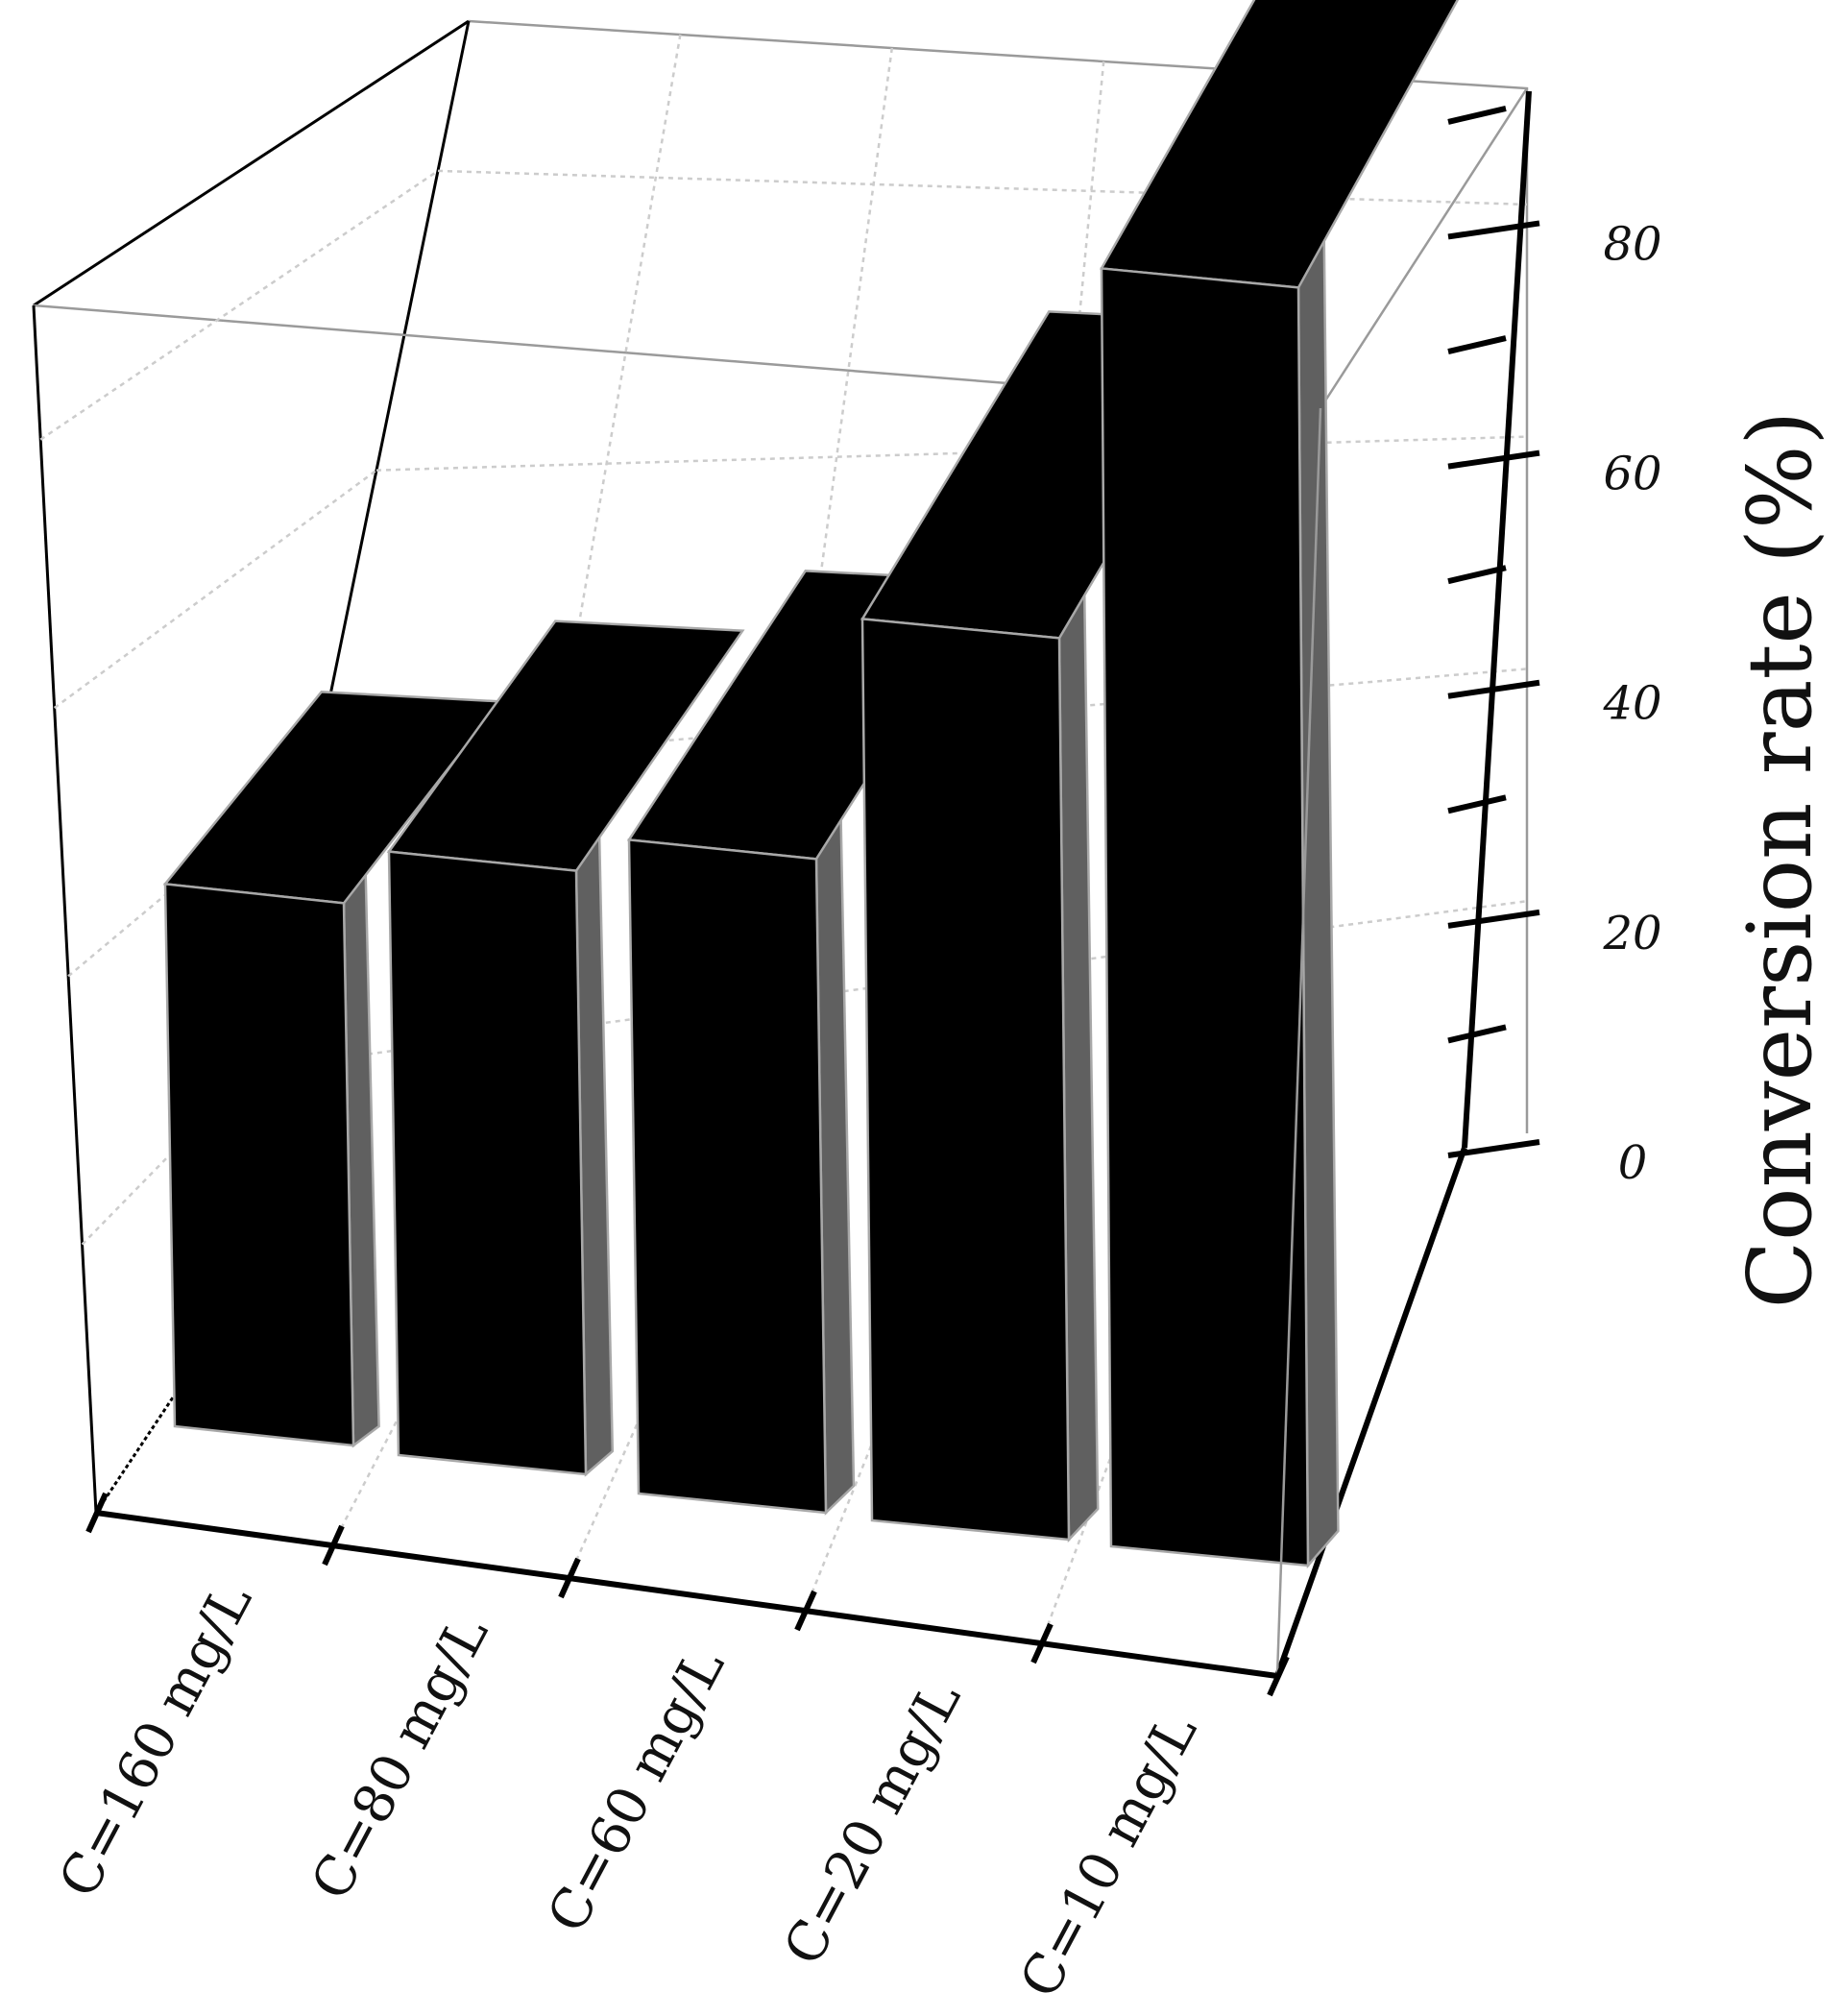  I want to click on bar-top-face, so click(1279, 144).